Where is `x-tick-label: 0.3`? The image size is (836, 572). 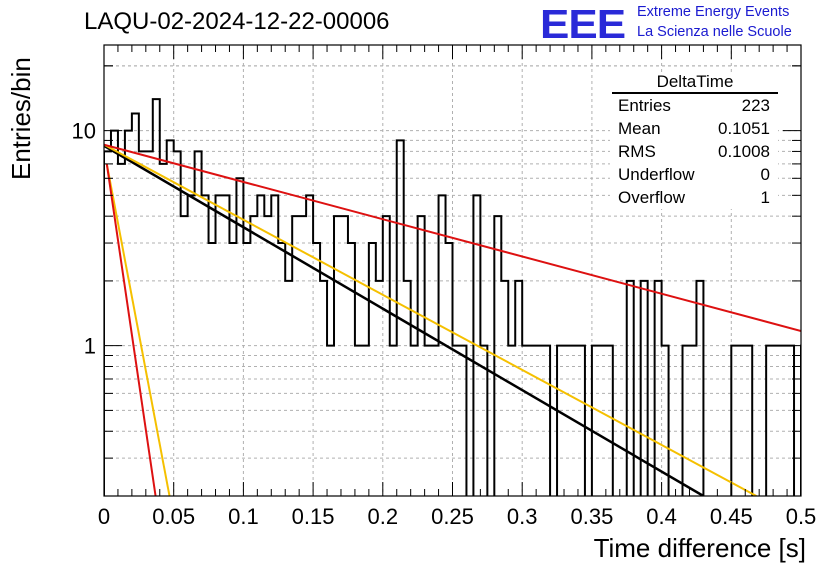
x-tick-label: 0.3 is located at coordinates (522, 516).